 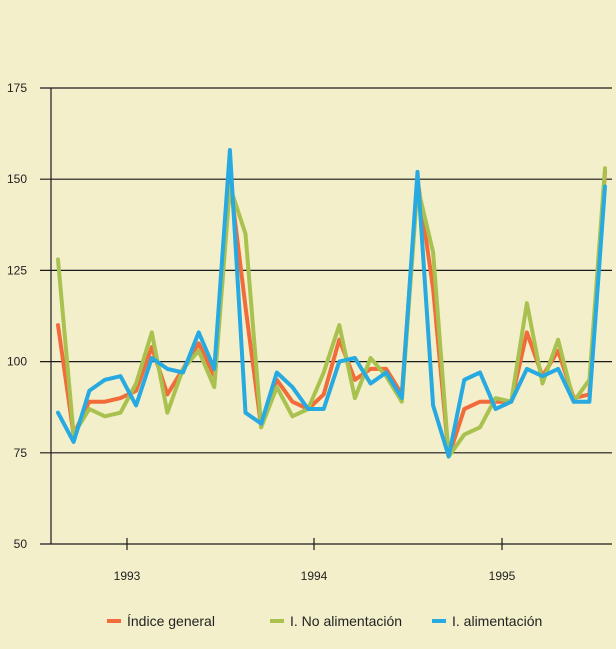 What do you see at coordinates (17, 179) in the screenshot?
I see `y-tick-label: 150` at bounding box center [17, 179].